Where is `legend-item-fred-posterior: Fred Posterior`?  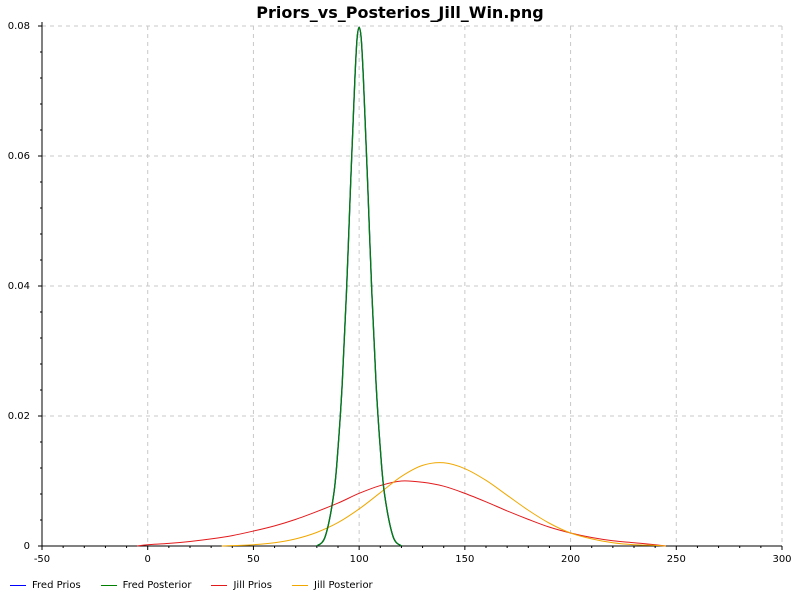 legend-item-fred-posterior: Fred Posterior is located at coordinates (146, 585).